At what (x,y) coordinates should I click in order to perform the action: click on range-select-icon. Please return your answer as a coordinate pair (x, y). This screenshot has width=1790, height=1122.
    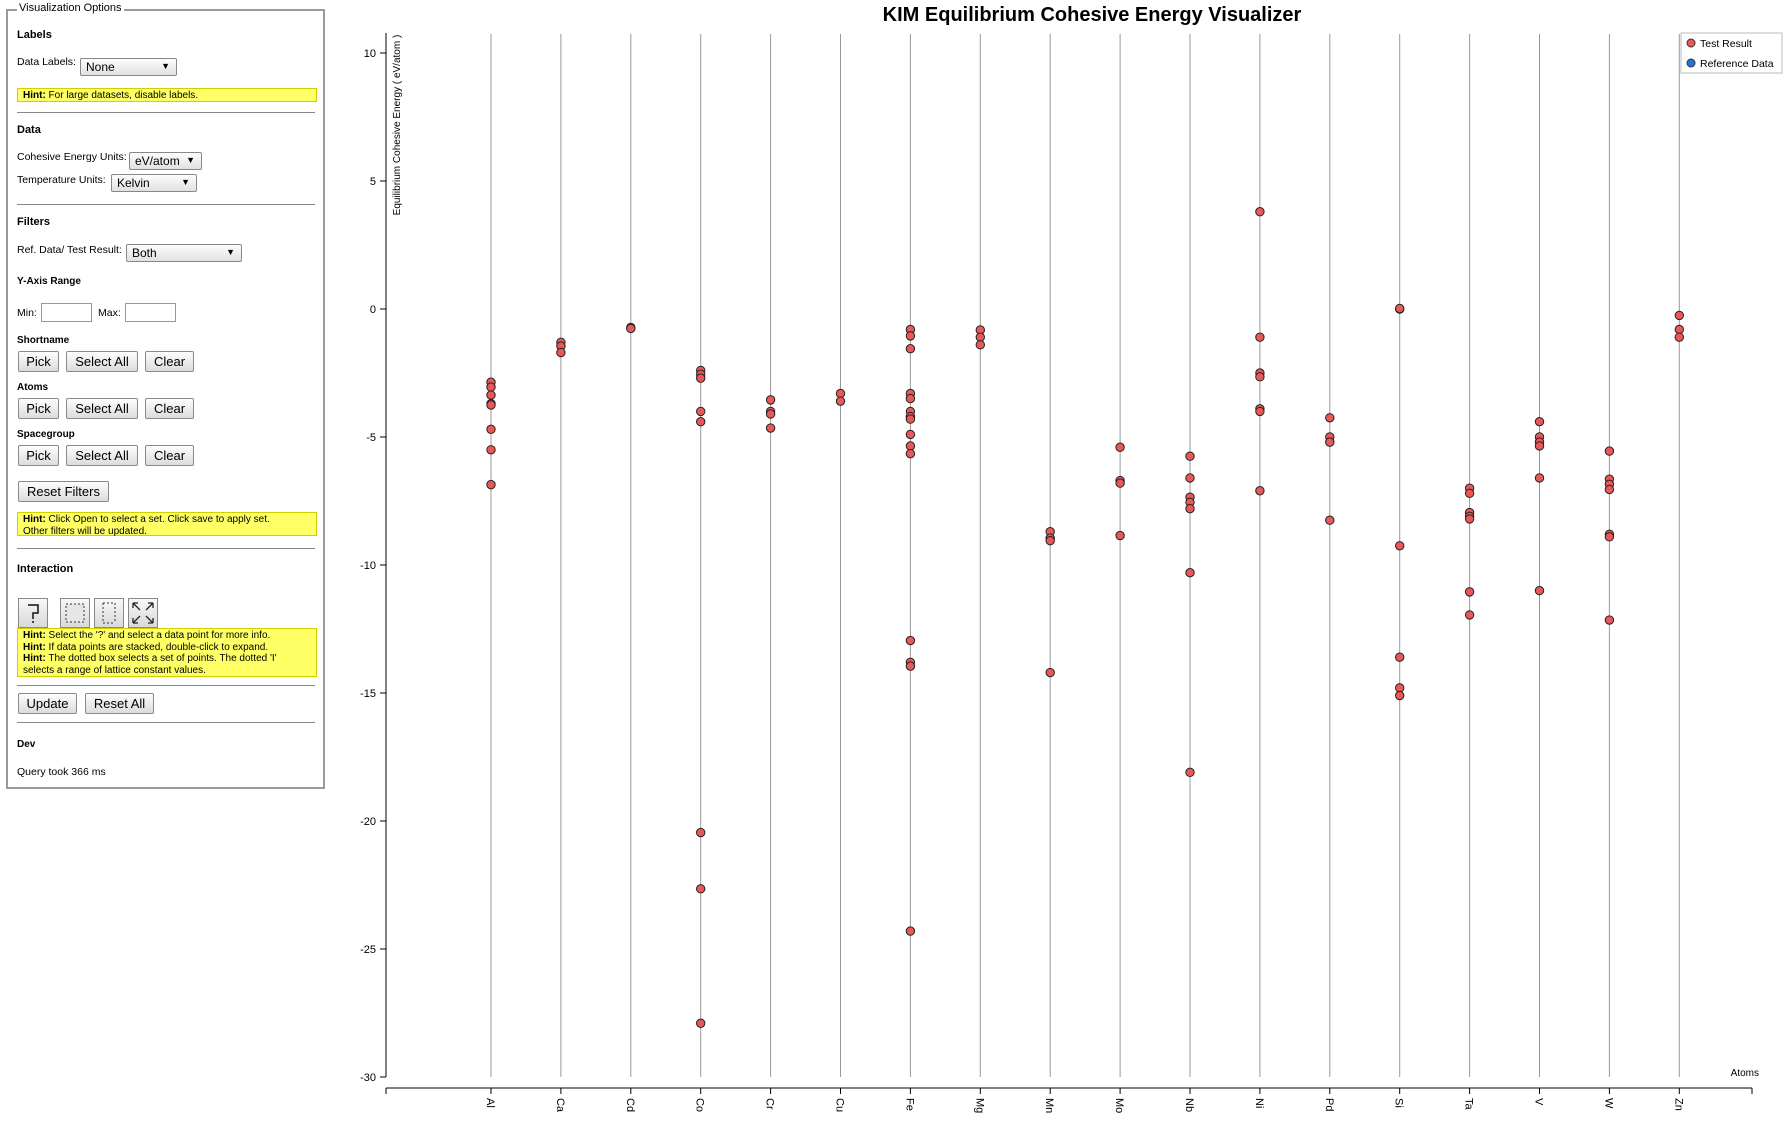
    Looking at the image, I should click on (109, 613).